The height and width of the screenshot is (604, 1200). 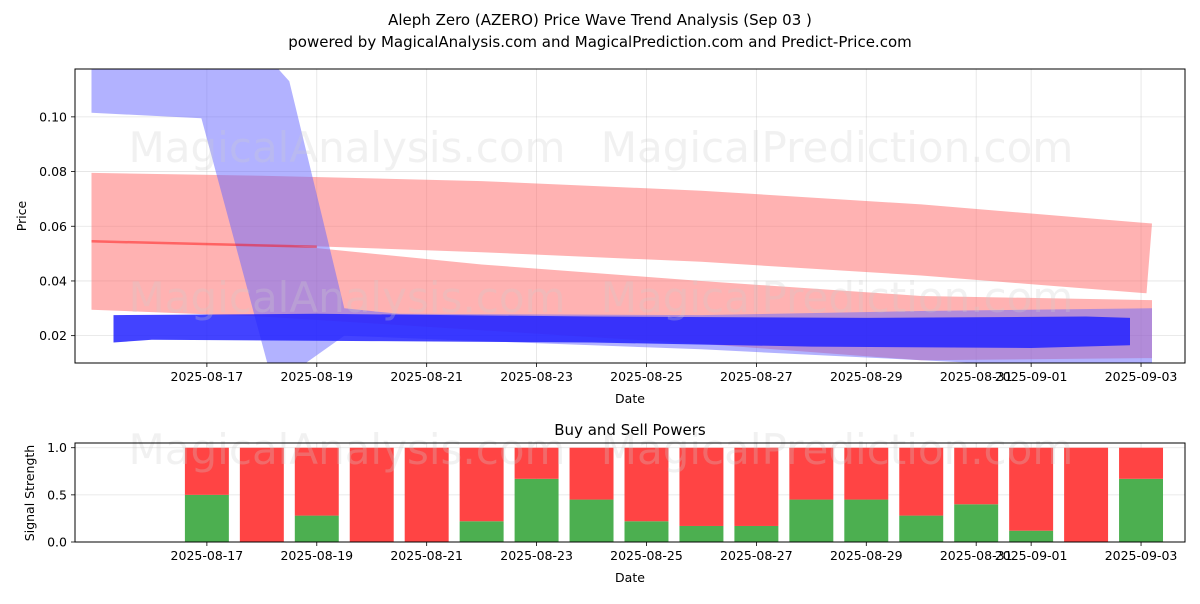 I want to click on main-y-tick-label: 0.06, so click(x=53, y=226).